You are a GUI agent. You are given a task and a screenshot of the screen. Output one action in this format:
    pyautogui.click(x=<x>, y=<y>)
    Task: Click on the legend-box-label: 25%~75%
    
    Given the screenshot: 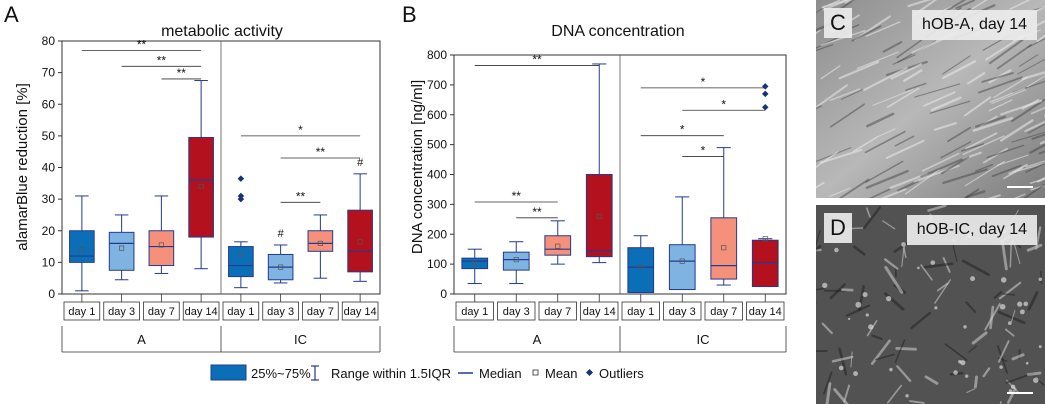 What is the action you would take?
    pyautogui.click(x=281, y=373)
    